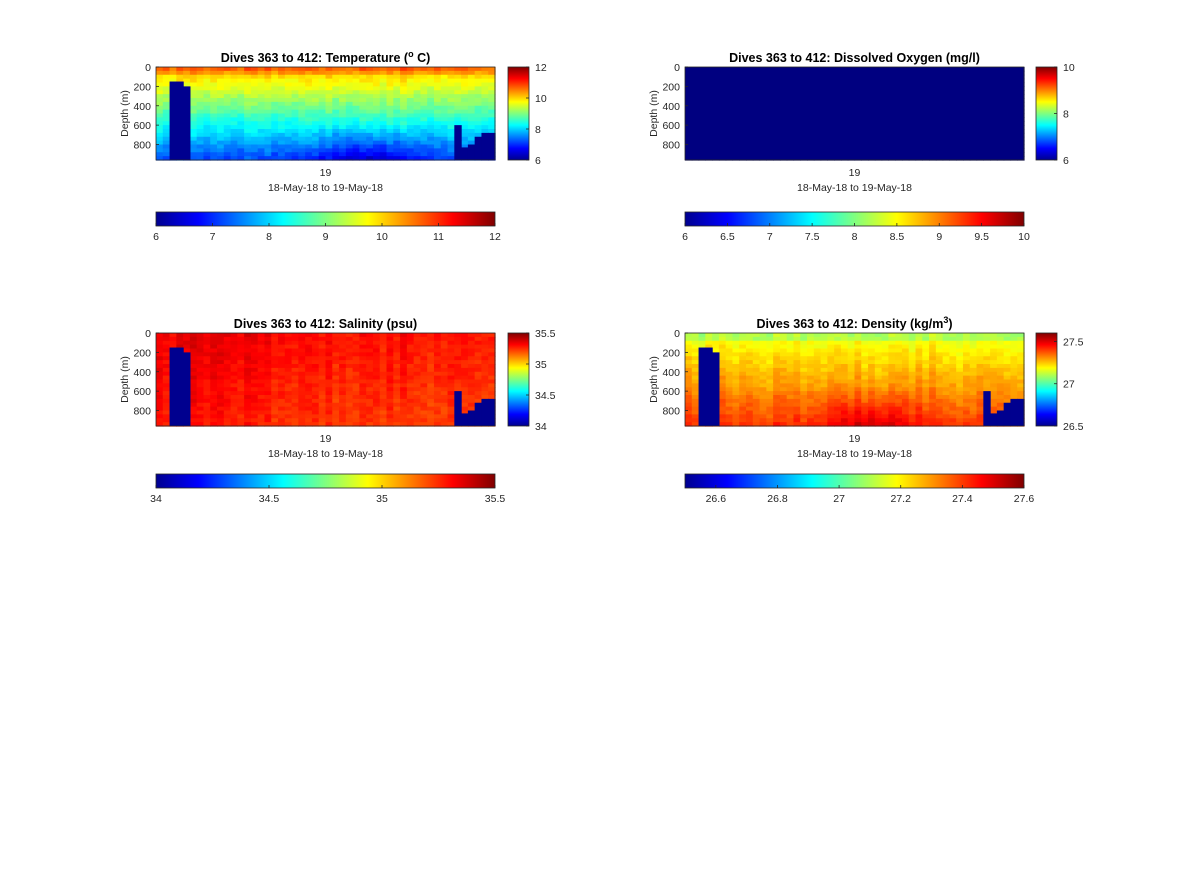 This screenshot has width=1200, height=887. I want to click on y-tick-label: 600, so click(142, 126).